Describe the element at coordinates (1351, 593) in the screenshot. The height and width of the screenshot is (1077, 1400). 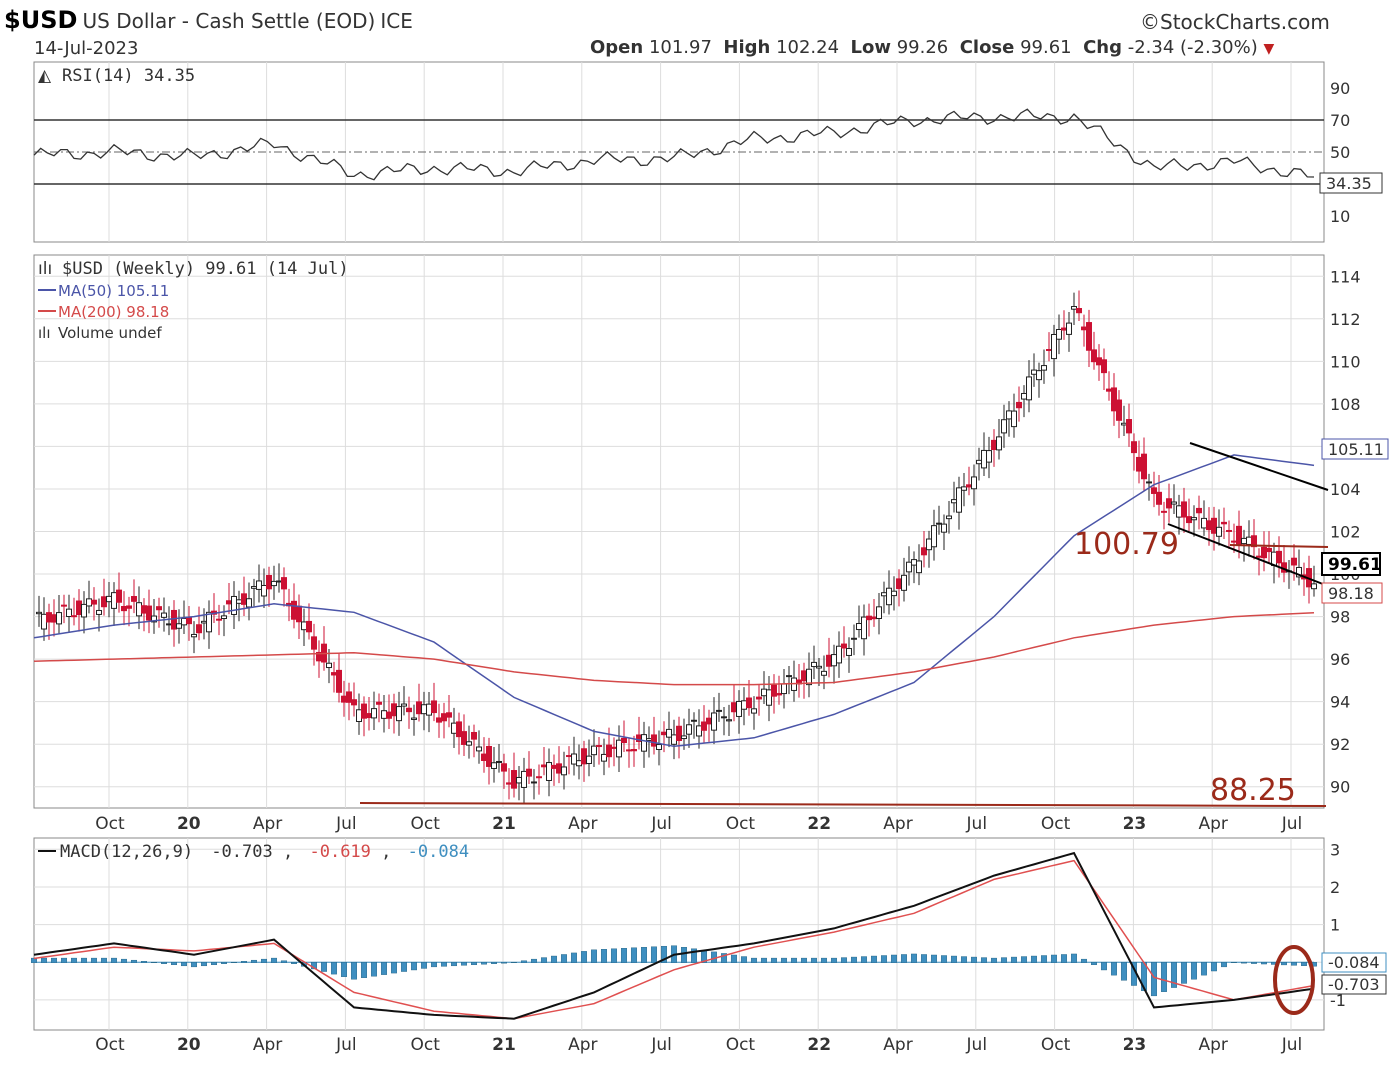
I see `ma200-tag-text: 98.18` at that location.